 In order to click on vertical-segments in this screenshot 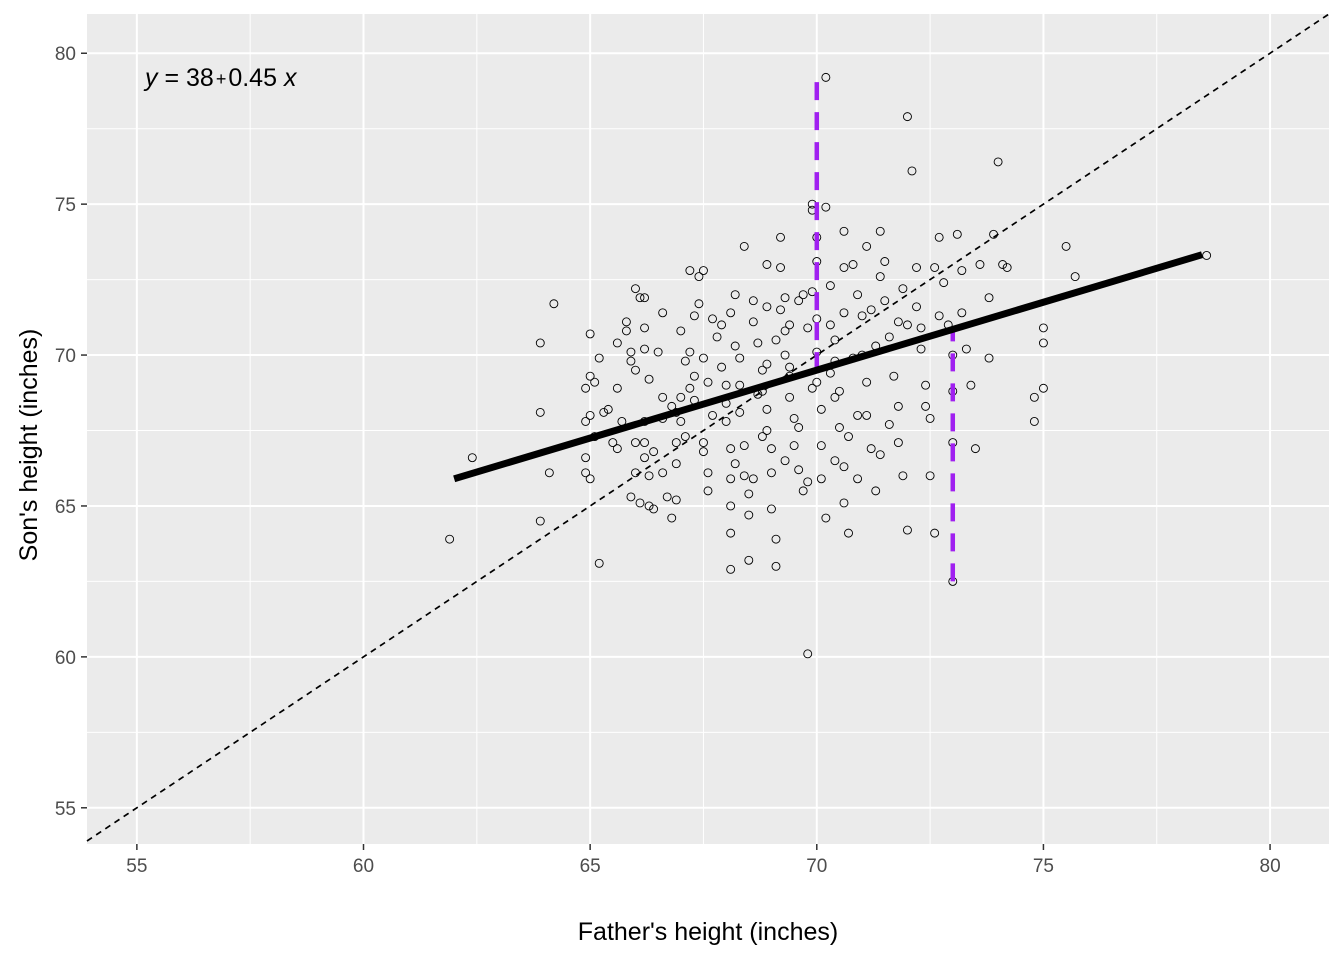, I will do `click(885, 329)`.